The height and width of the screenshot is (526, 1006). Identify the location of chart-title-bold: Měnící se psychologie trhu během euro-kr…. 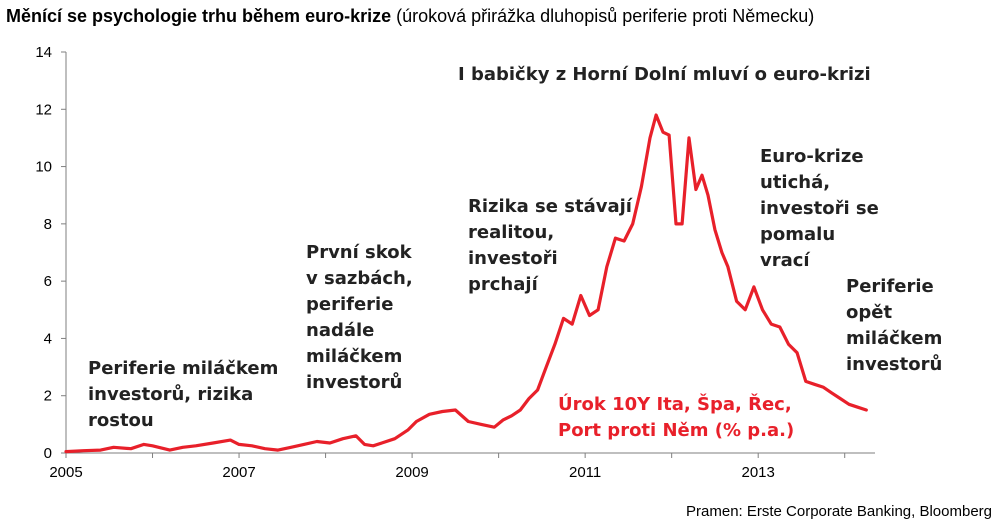
(199, 16).